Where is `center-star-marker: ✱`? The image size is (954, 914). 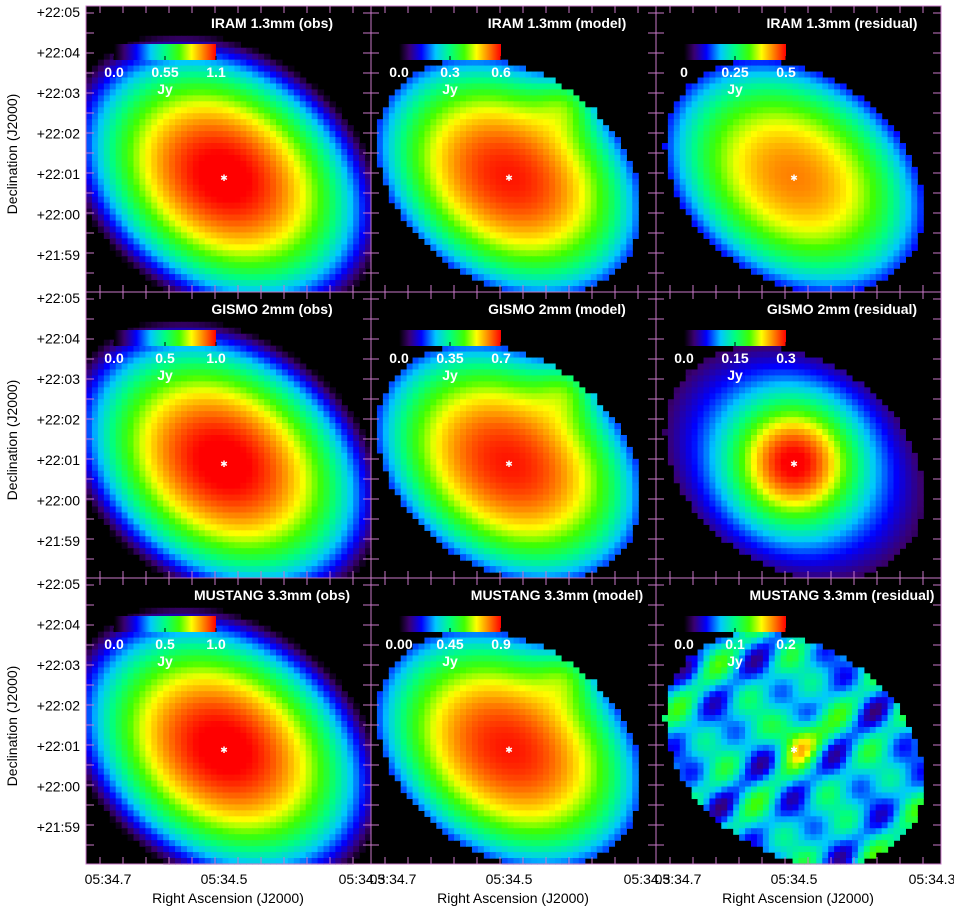 center-star-marker: ✱ is located at coordinates (509, 178).